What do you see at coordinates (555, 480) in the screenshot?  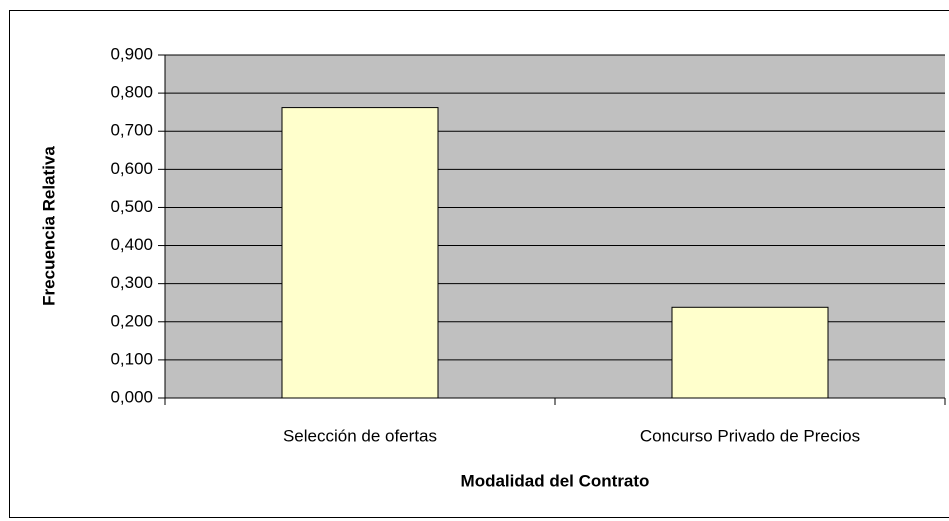 I see `x-axis-title: Modalidad del Contrato` at bounding box center [555, 480].